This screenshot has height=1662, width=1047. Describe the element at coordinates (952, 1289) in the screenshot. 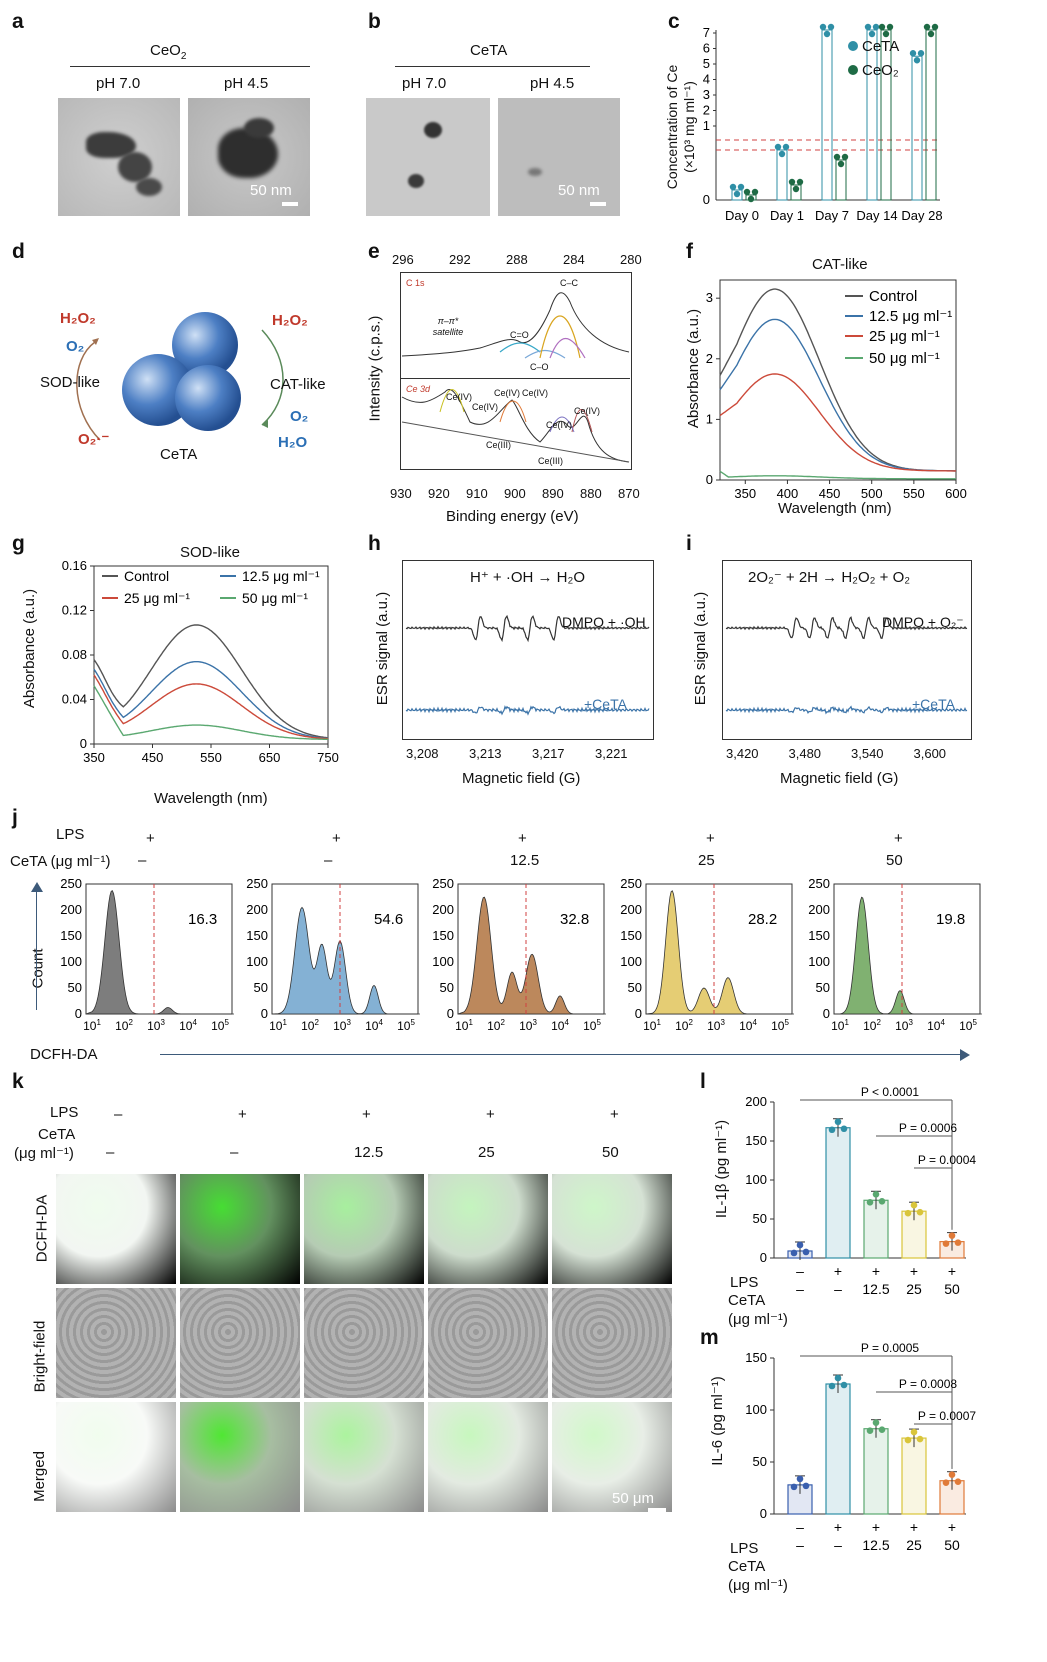

I see `ceta-concentration: 50` at that location.